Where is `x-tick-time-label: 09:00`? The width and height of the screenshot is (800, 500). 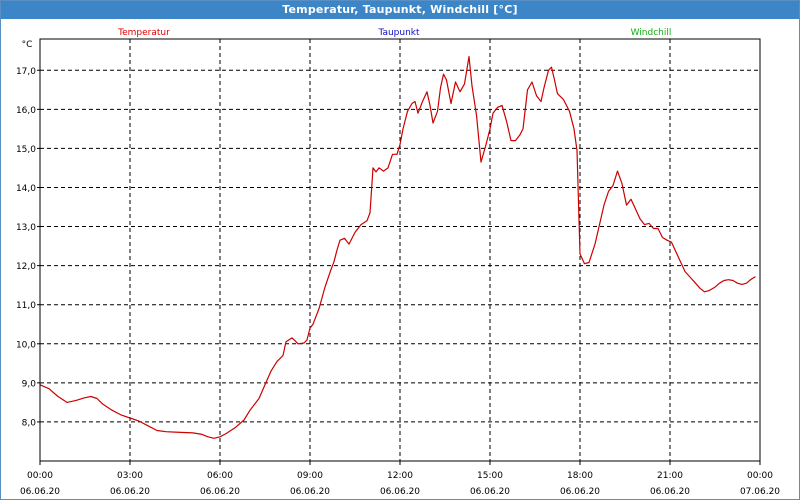
x-tick-time-label: 09:00 is located at coordinates (310, 476).